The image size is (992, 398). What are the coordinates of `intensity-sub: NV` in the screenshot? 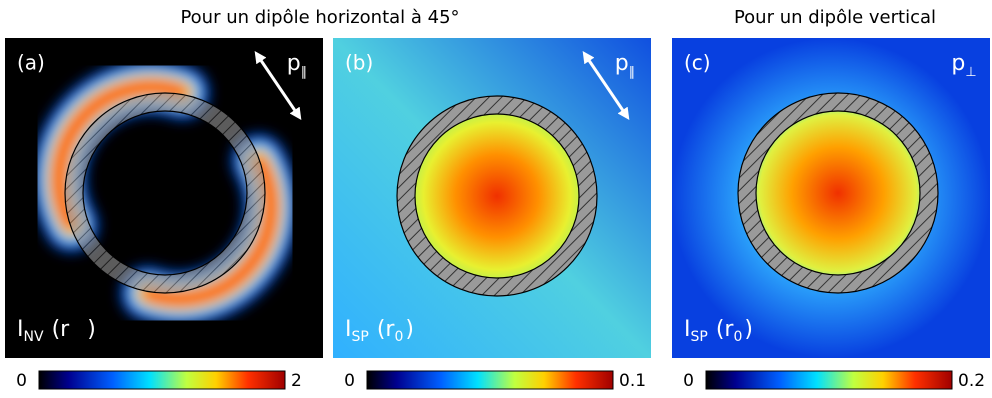 It's located at (34, 337).